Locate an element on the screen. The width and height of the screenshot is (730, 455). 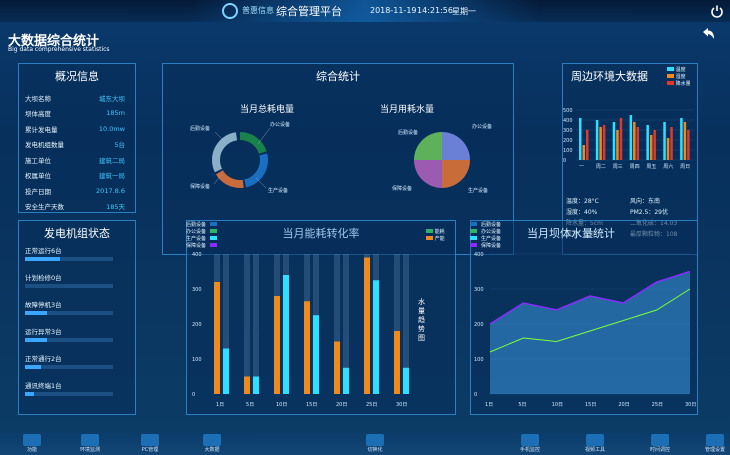
bottom-nav-item: 视频工具 is located at coordinates (595, 443).